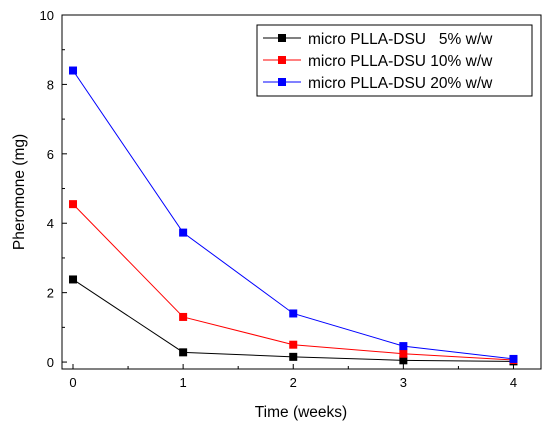  What do you see at coordinates (50, 154) in the screenshot?
I see `y-tick-label: 6` at bounding box center [50, 154].